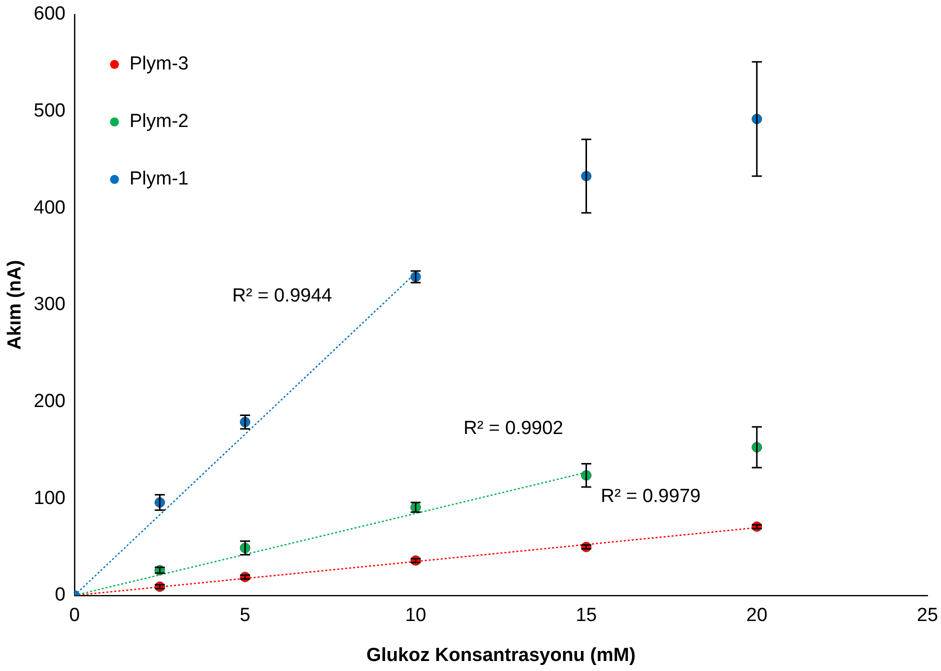  I want to click on annotation: R² = 0.9944, so click(282, 295).